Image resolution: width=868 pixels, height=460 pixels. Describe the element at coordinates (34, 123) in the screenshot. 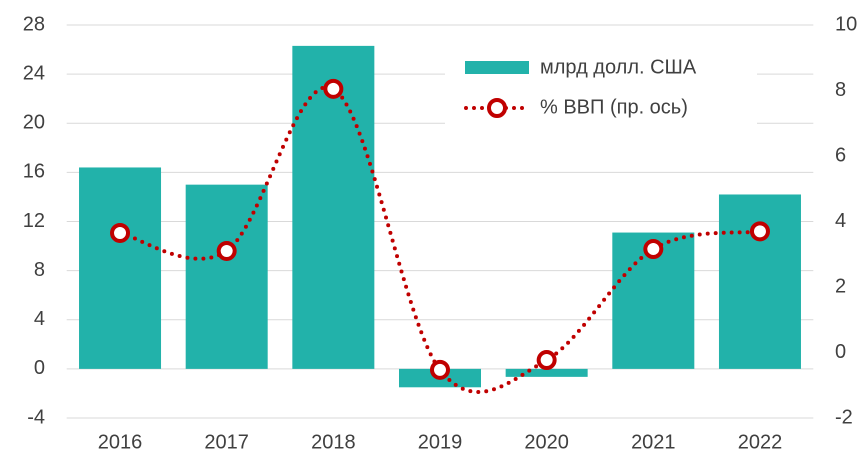

I see `y-tick-label: 20` at that location.